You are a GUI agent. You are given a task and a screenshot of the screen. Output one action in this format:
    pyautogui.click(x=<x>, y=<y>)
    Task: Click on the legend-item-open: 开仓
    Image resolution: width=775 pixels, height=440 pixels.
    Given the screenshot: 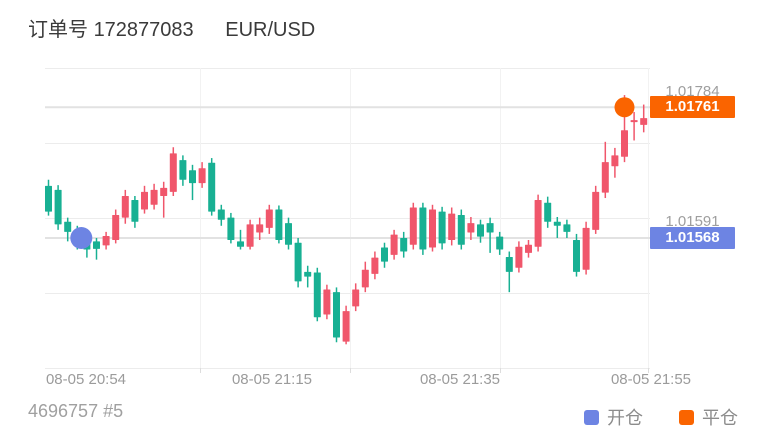 What is the action you would take?
    pyautogui.click(x=613, y=417)
    